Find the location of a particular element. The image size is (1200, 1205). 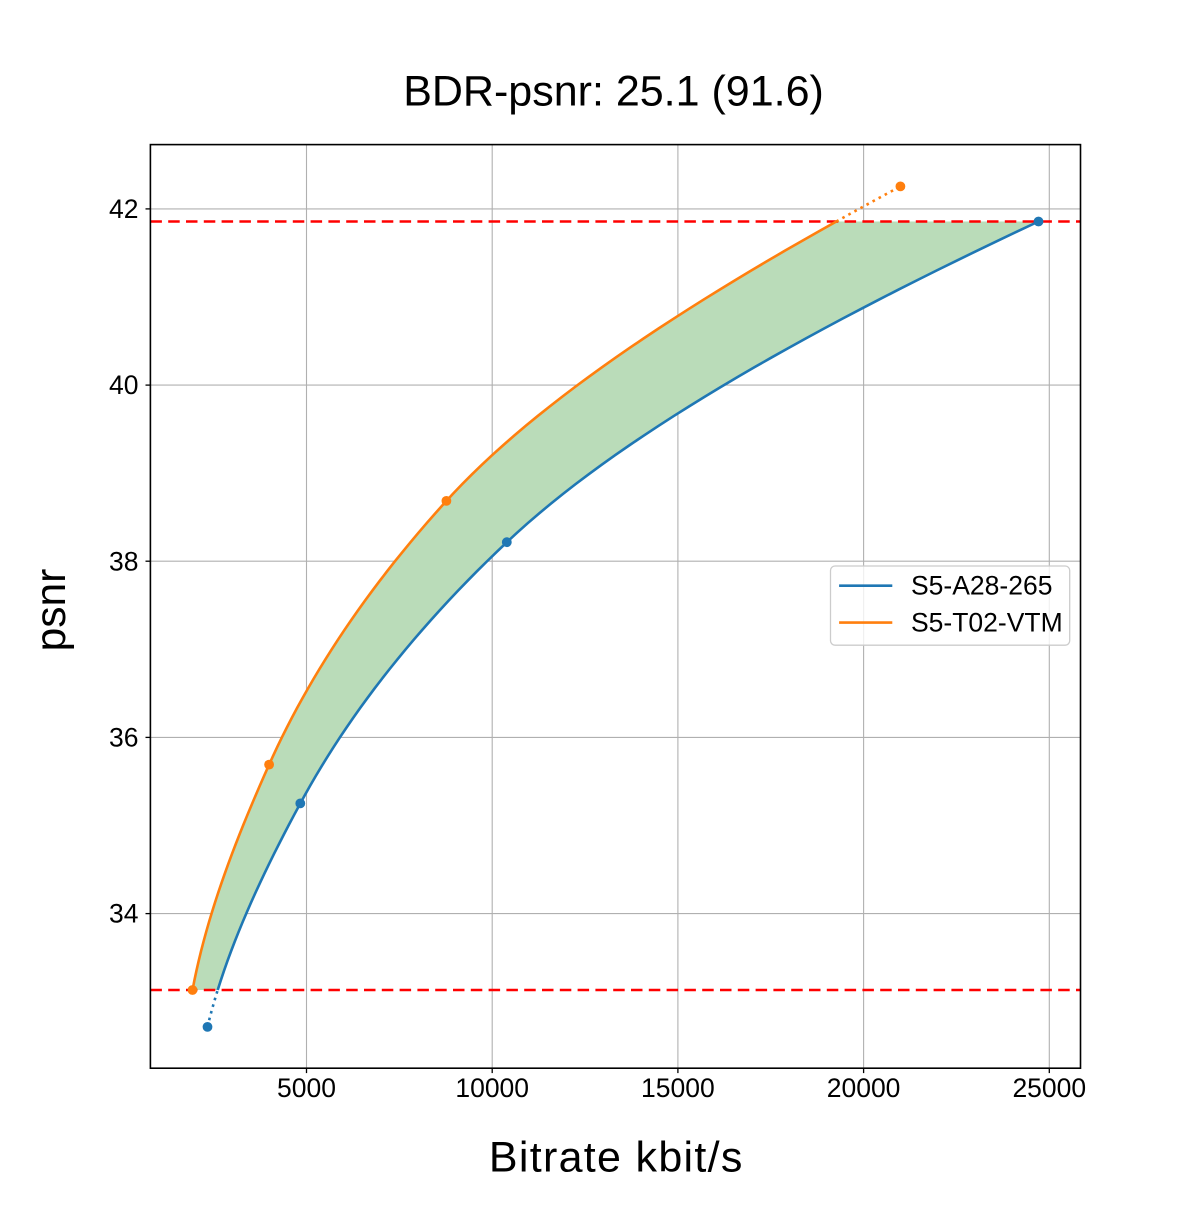

svg-text: 20000 is located at coordinates (864, 1088).